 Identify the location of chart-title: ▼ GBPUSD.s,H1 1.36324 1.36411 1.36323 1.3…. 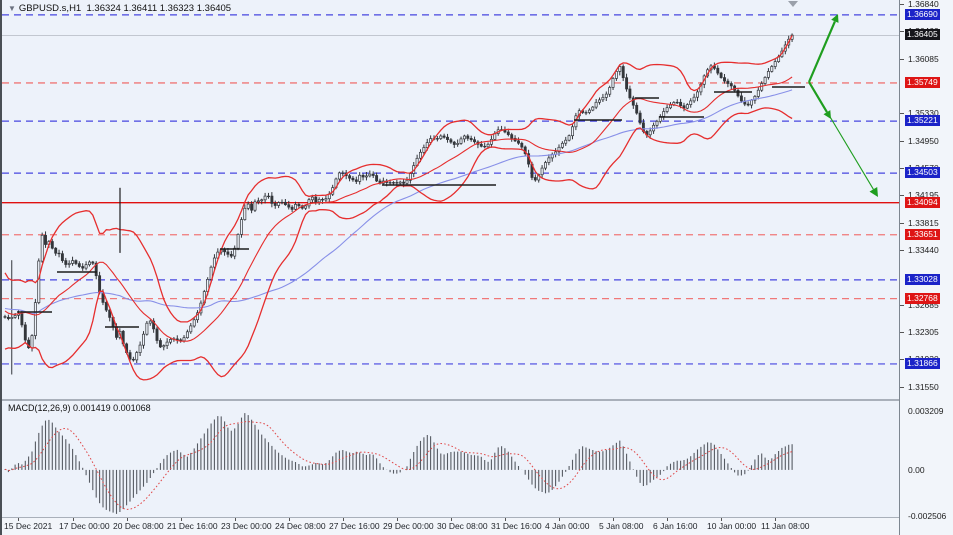
(119, 8).